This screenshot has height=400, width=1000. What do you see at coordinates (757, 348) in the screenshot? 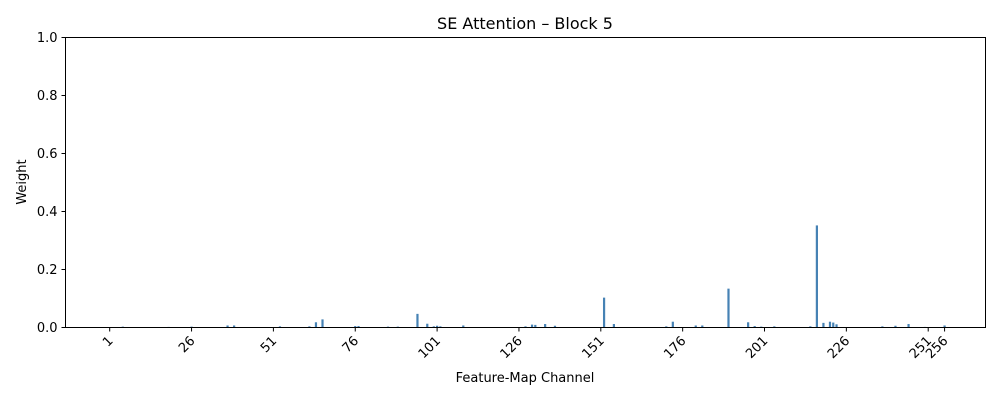
I see `x-tick-label: 201` at bounding box center [757, 348].